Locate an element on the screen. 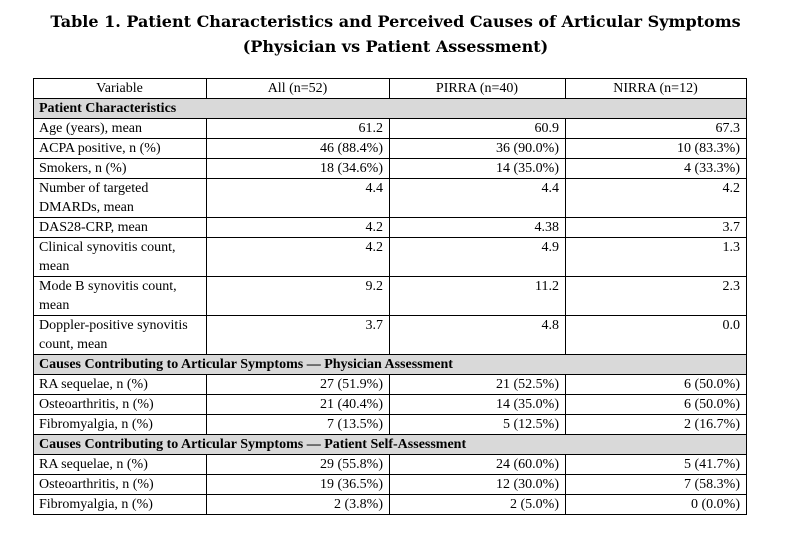 This screenshot has height=534, width=791. value-cell: 18 (34.6%) is located at coordinates (298, 168).